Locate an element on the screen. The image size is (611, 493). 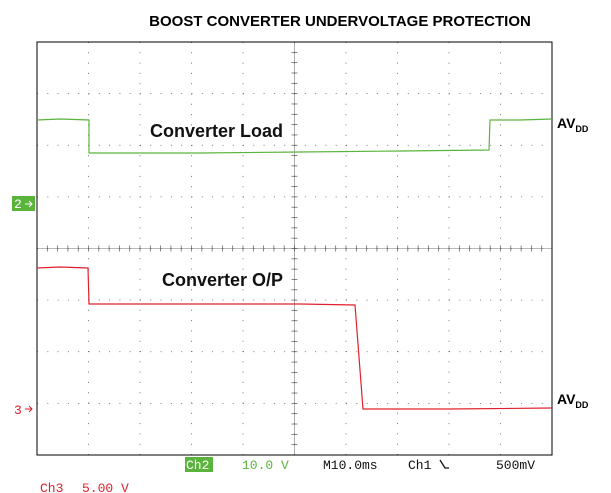
channel-marker: 3 is located at coordinates (18, 410).